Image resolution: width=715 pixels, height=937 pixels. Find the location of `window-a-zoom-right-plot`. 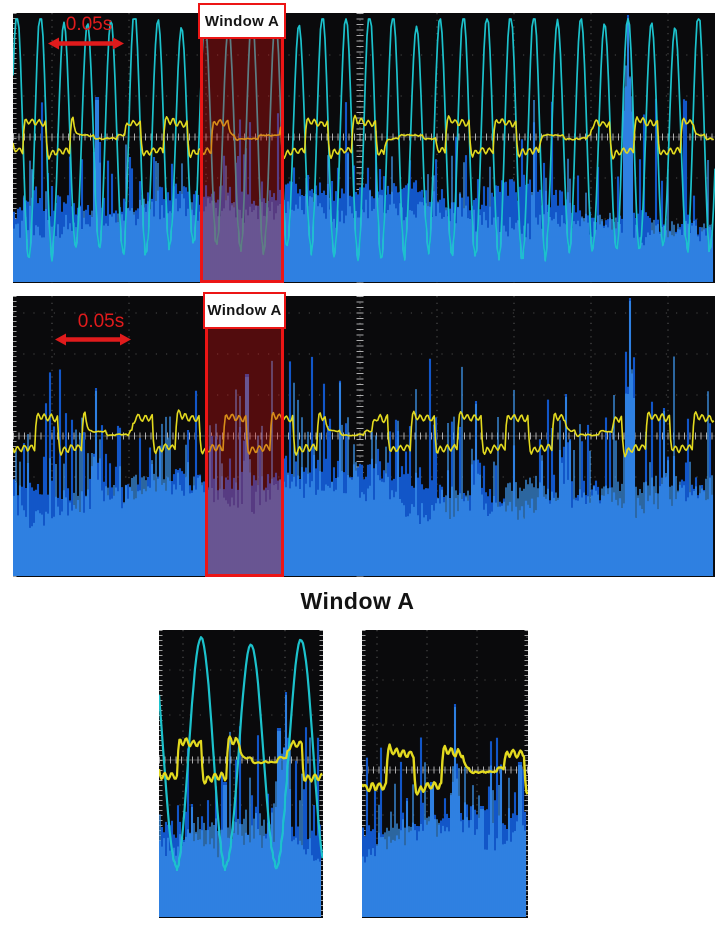

window-a-zoom-right-plot is located at coordinates (445, 774).